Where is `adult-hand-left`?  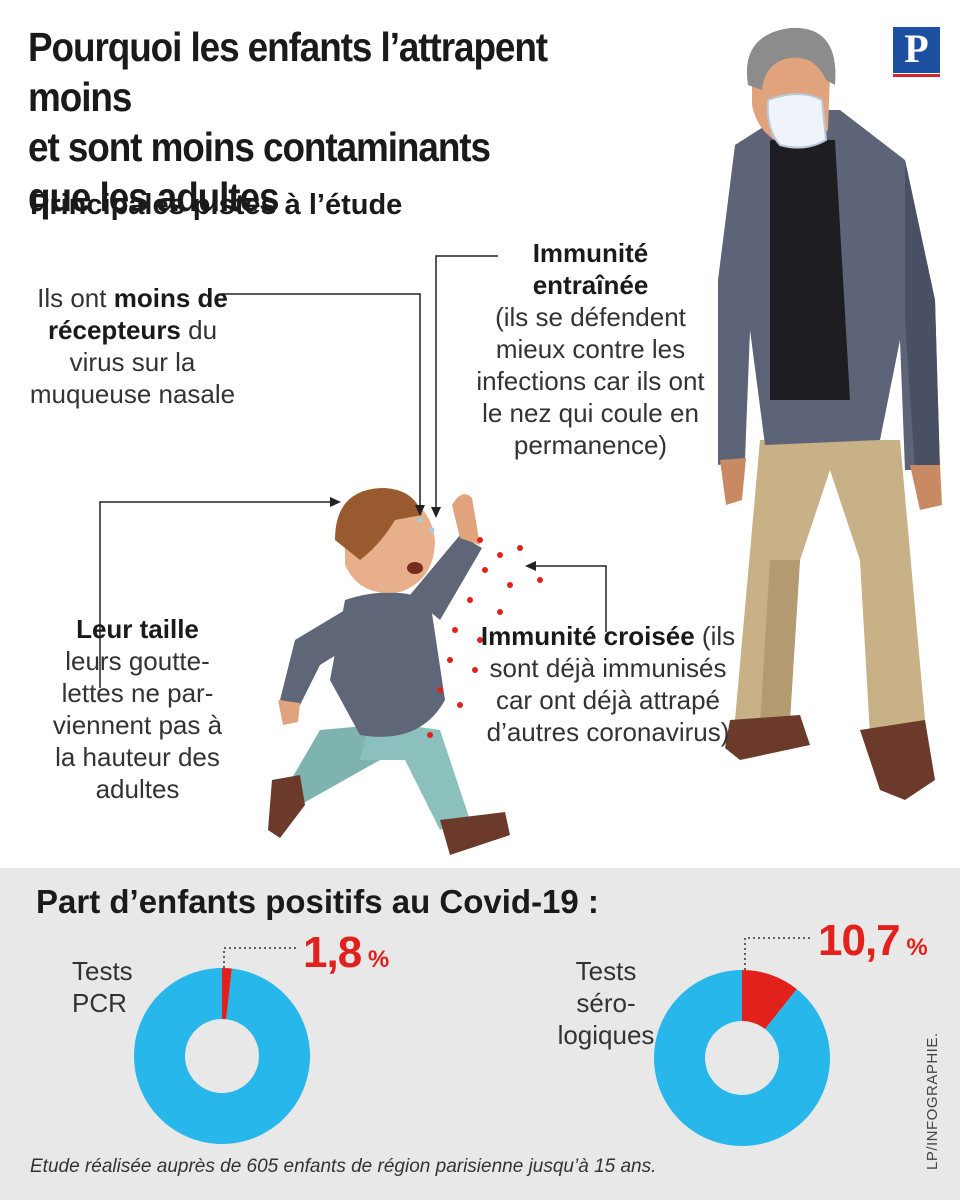
adult-hand-left is located at coordinates (733, 481).